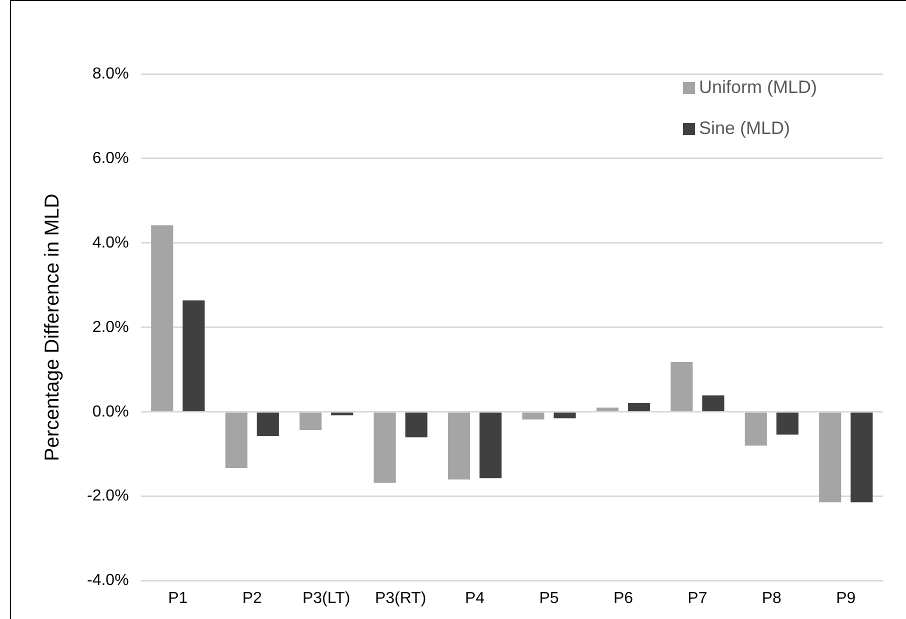  I want to click on y-tick-label: -4.0%, so click(108, 581).